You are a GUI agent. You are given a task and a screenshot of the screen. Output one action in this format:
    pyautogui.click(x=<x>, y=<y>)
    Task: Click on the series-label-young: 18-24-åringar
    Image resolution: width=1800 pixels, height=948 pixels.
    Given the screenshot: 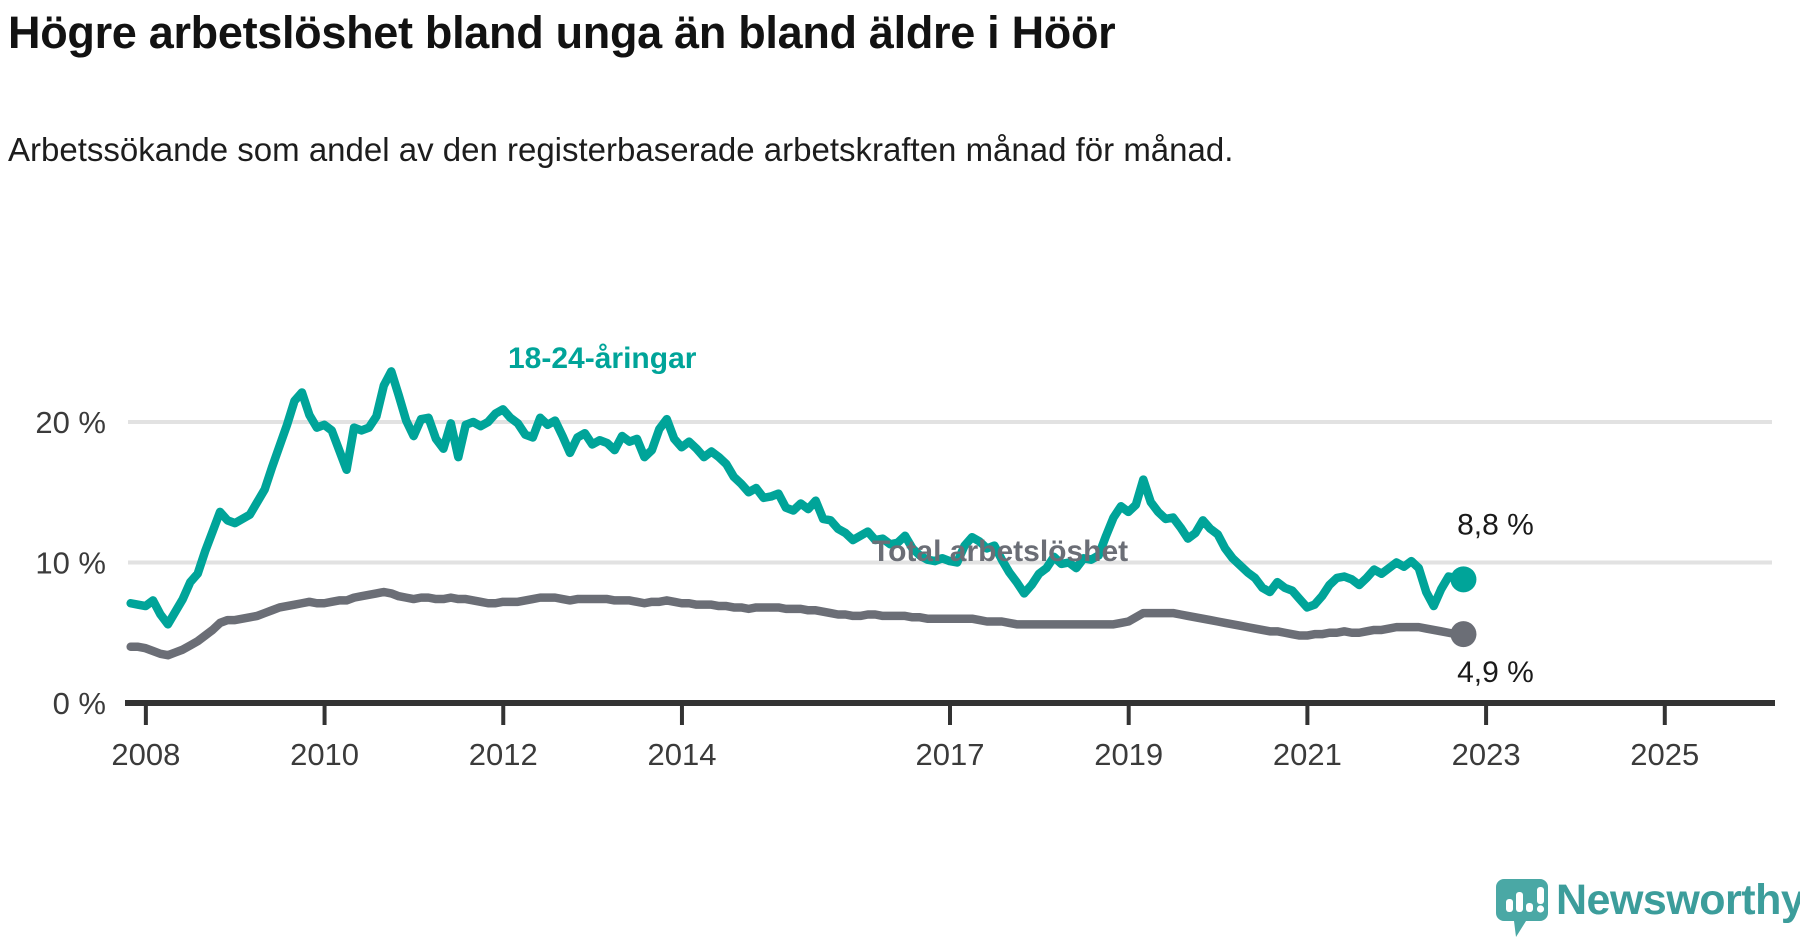 What is the action you would take?
    pyautogui.click(x=602, y=358)
    